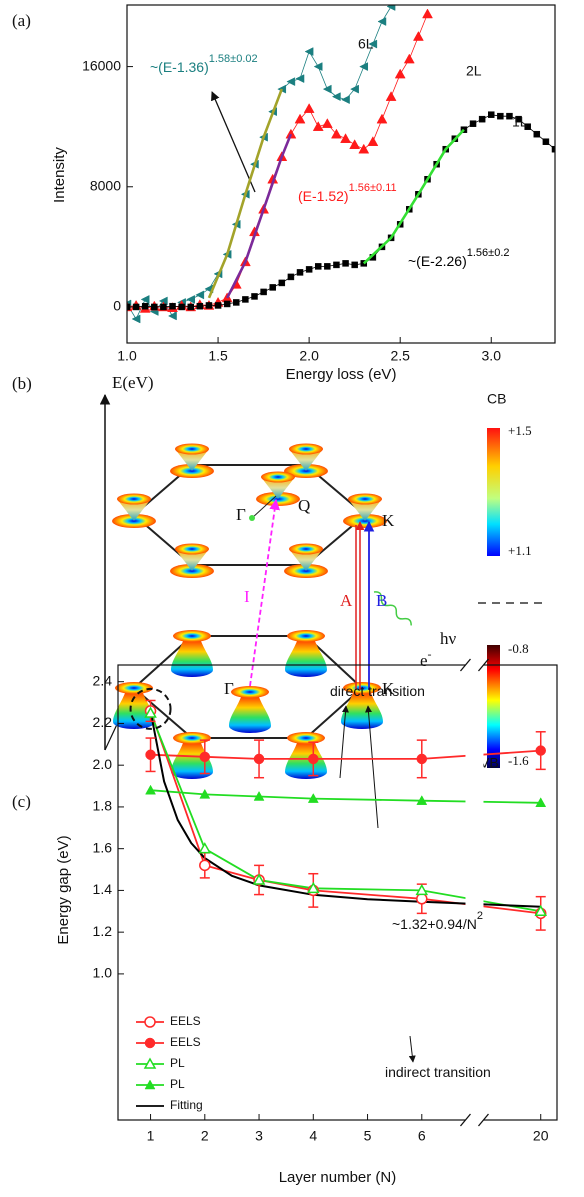 This screenshot has width=584, height=1197. What do you see at coordinates (518, 760) in the screenshot?
I see `colorbar-label: -1.6` at bounding box center [518, 760].